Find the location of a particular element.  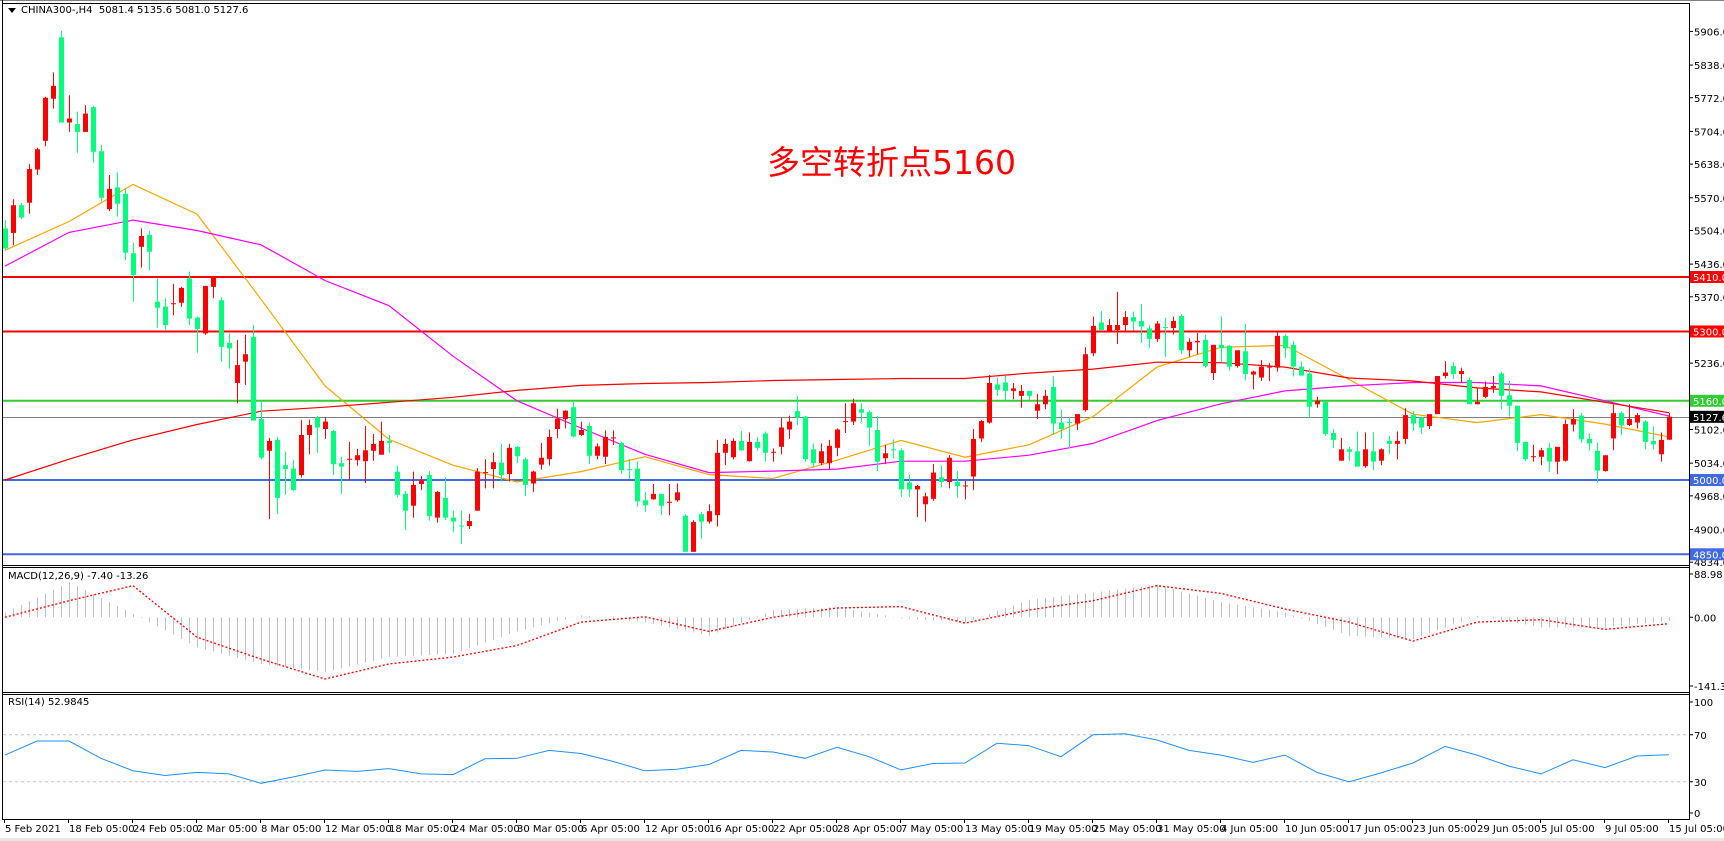

level-price-tag-text: 5300.0 is located at coordinates (1708, 332).